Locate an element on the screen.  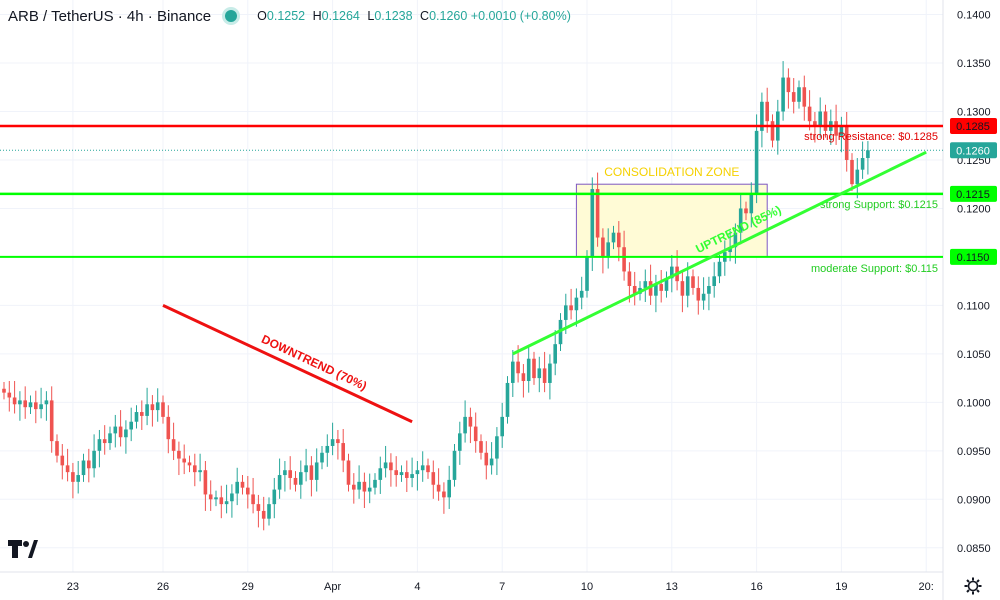
resistance-price-tag-text: 0.1285 is located at coordinates (973, 127).